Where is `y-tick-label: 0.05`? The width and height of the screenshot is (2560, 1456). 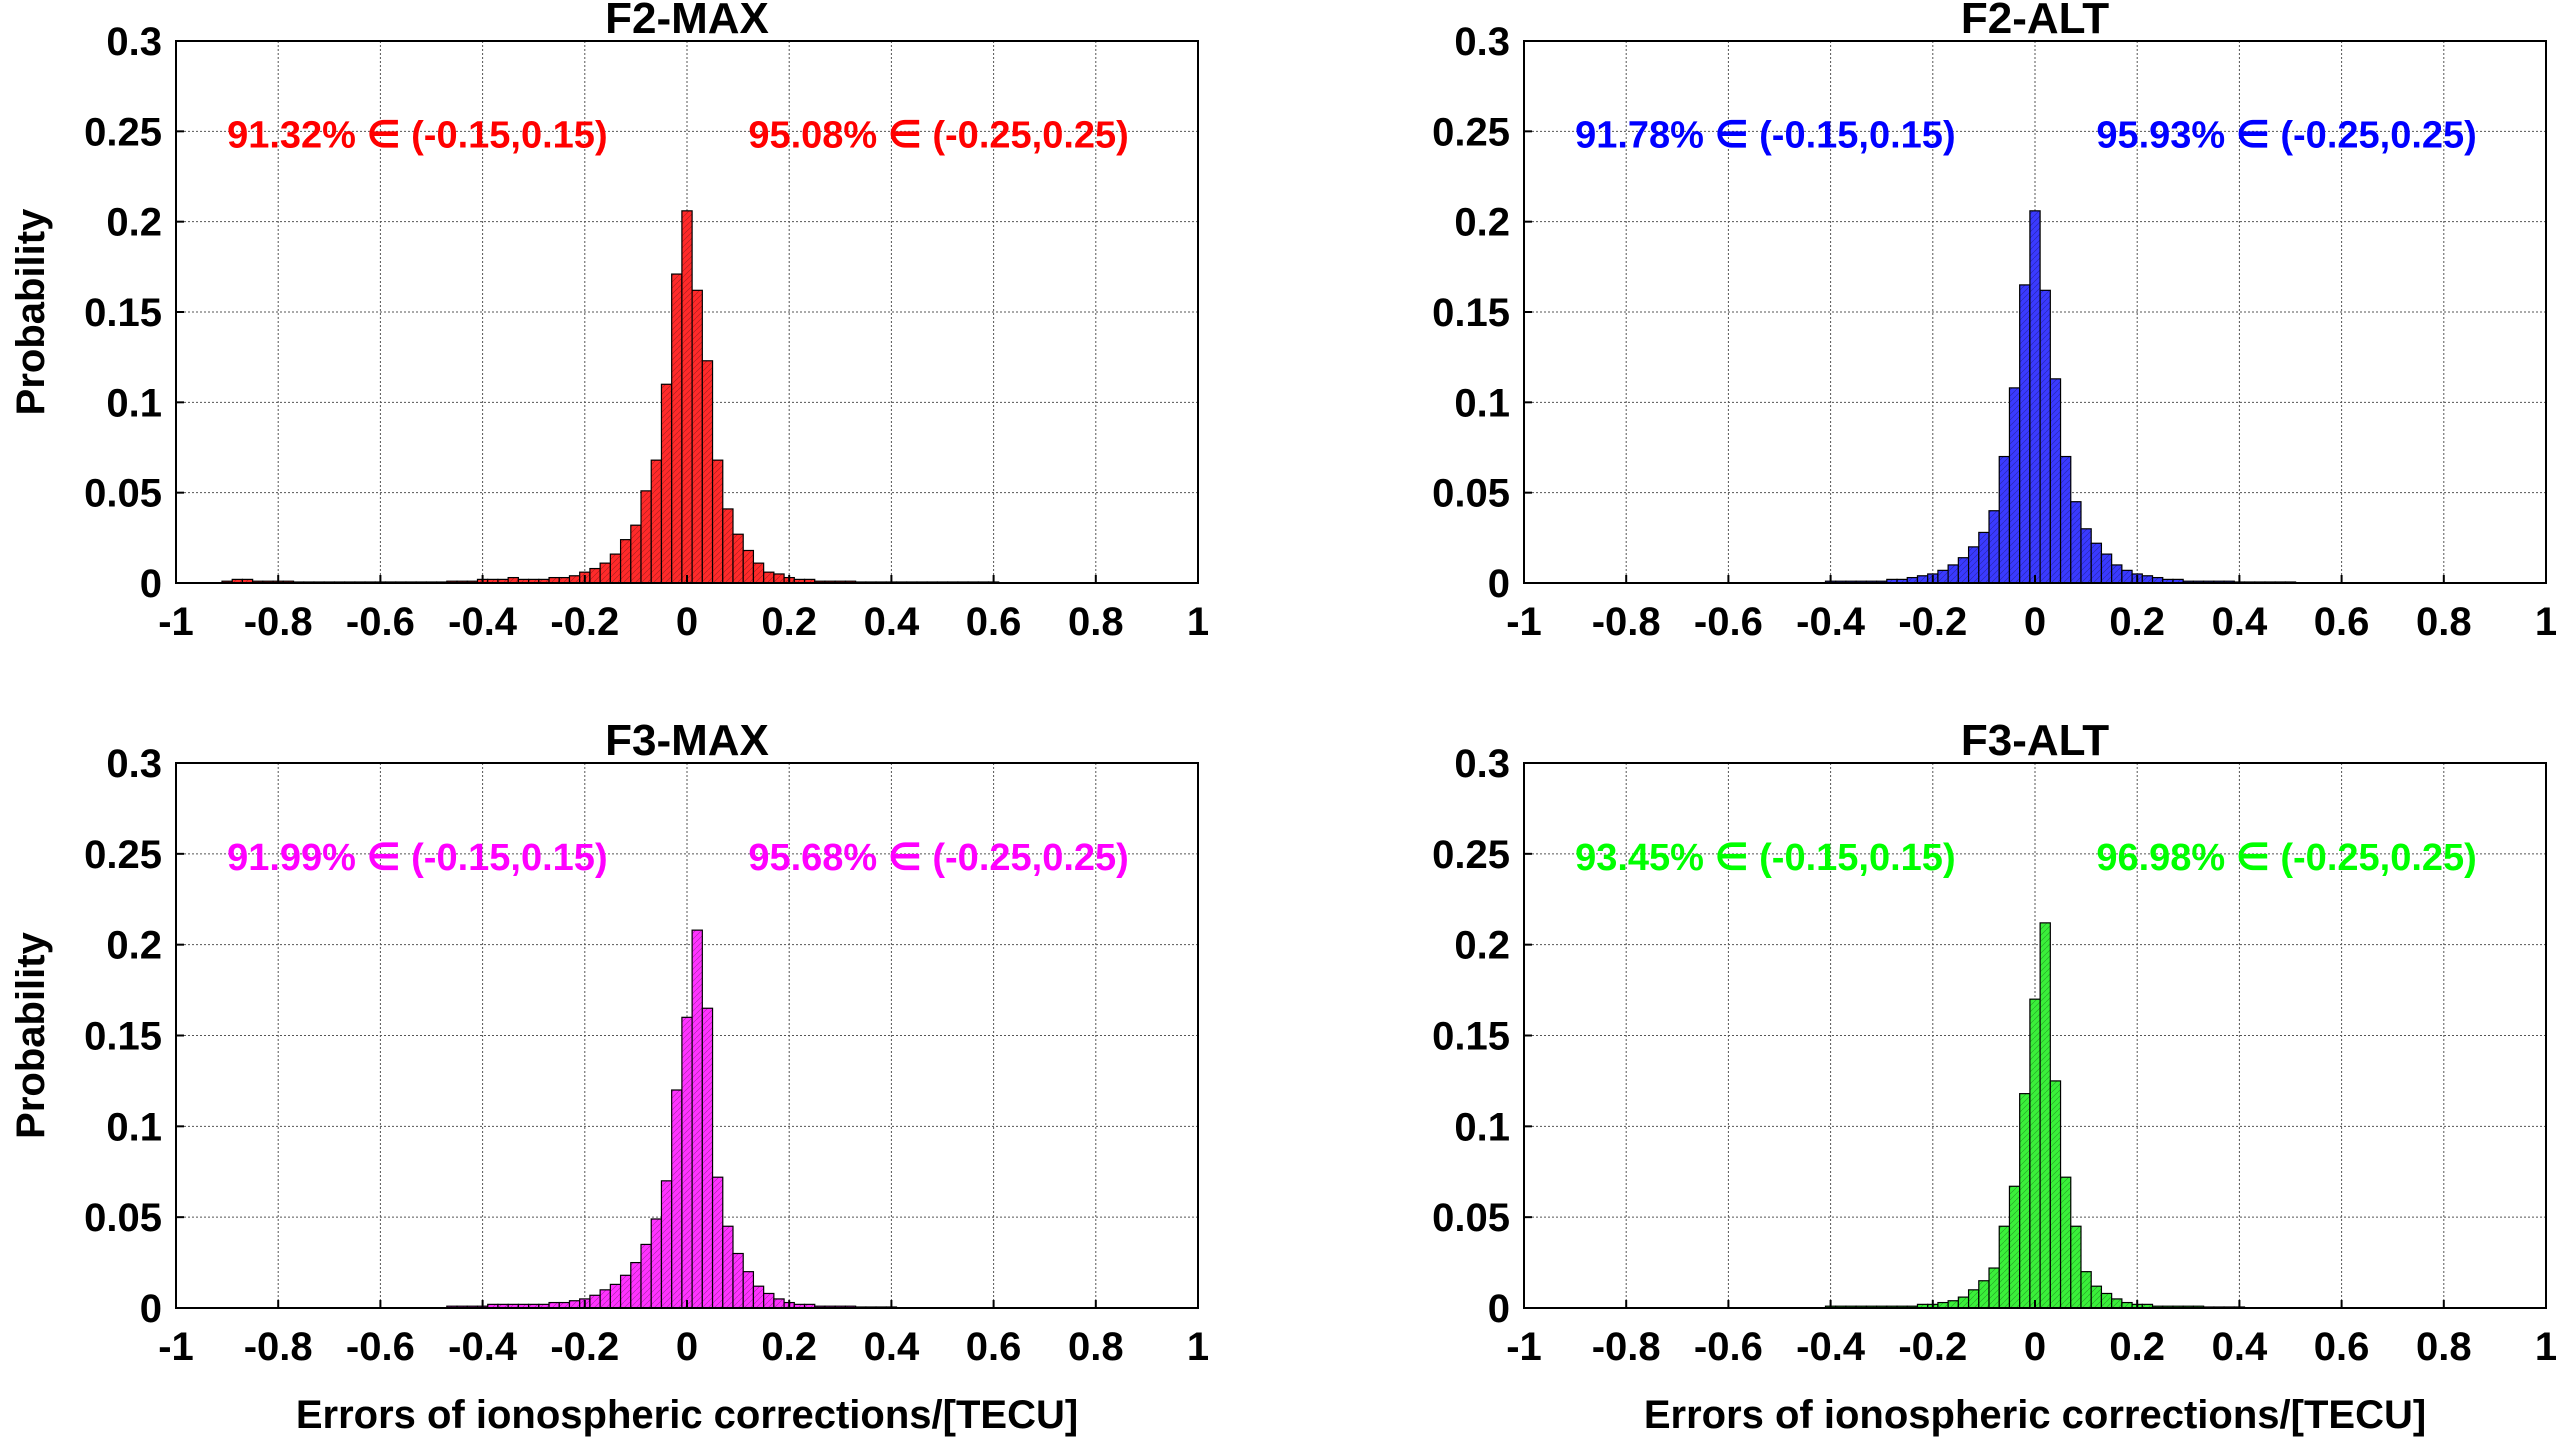
y-tick-label: 0.05 is located at coordinates (1471, 494).